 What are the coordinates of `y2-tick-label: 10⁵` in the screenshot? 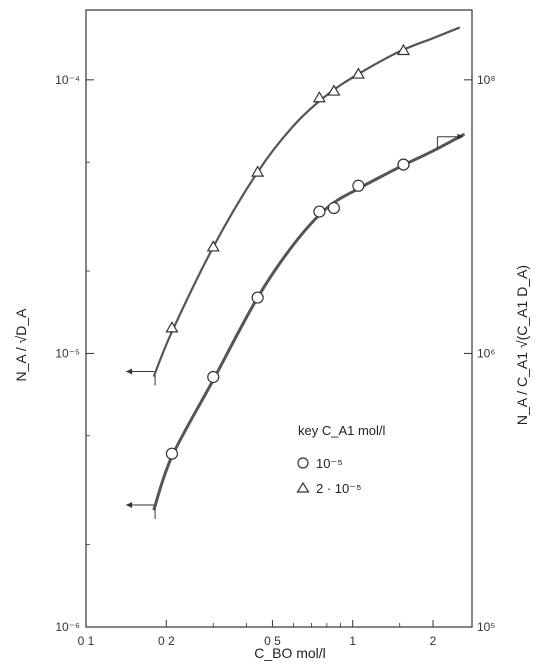 It's located at (486, 627).